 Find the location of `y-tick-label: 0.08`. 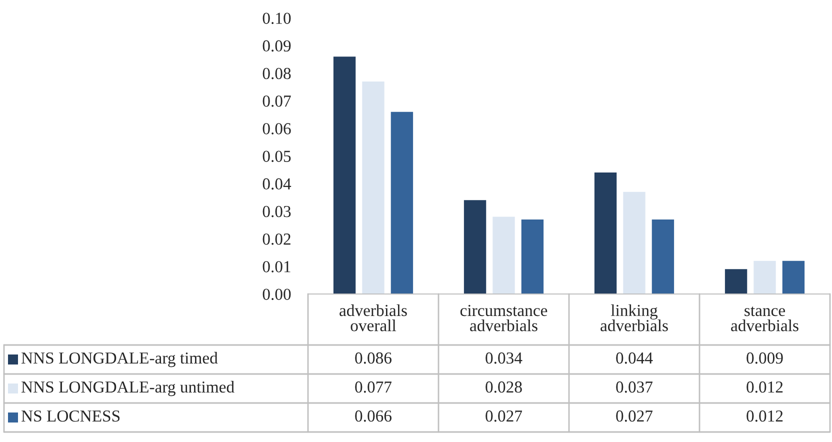

y-tick-label: 0.08 is located at coordinates (276, 74).